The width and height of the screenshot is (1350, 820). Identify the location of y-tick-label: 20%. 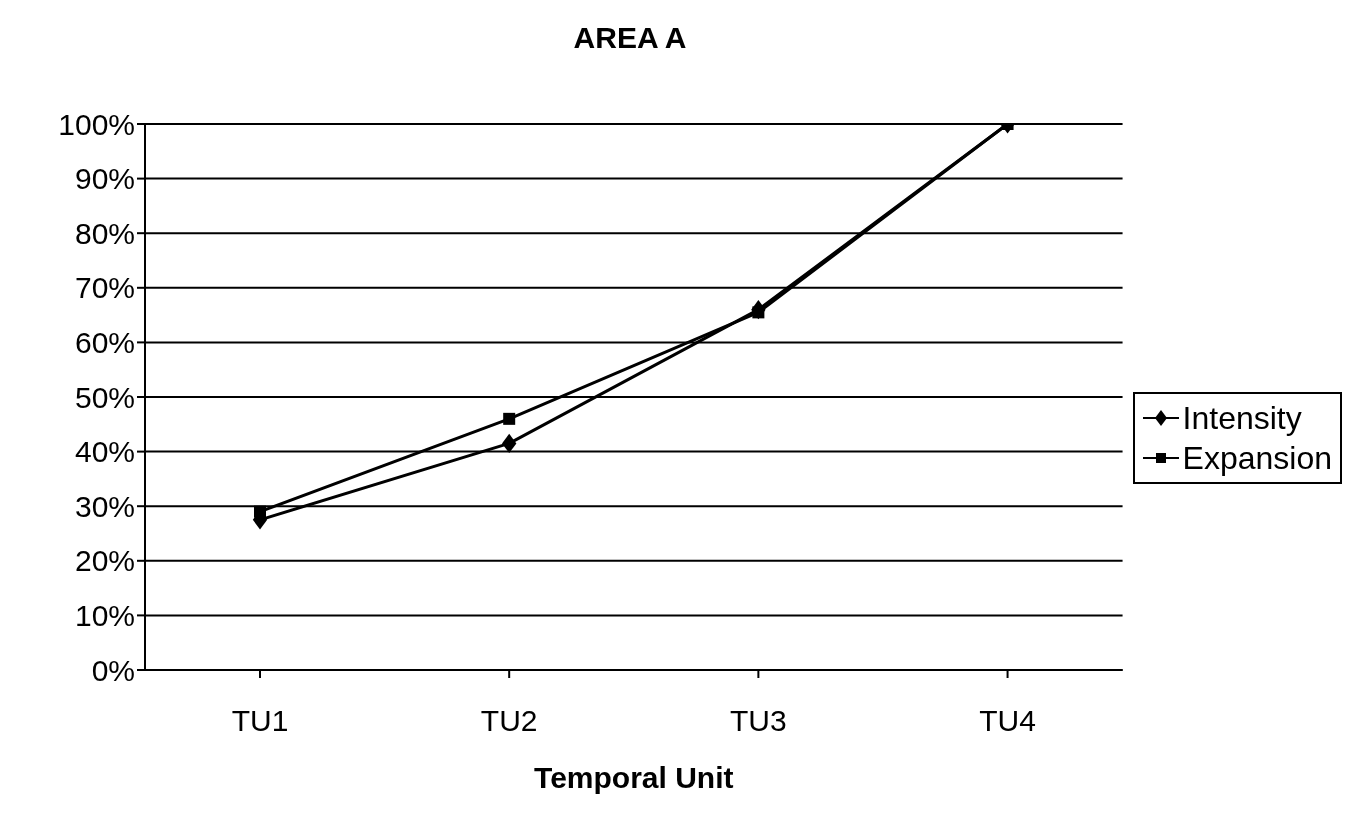
(104, 561).